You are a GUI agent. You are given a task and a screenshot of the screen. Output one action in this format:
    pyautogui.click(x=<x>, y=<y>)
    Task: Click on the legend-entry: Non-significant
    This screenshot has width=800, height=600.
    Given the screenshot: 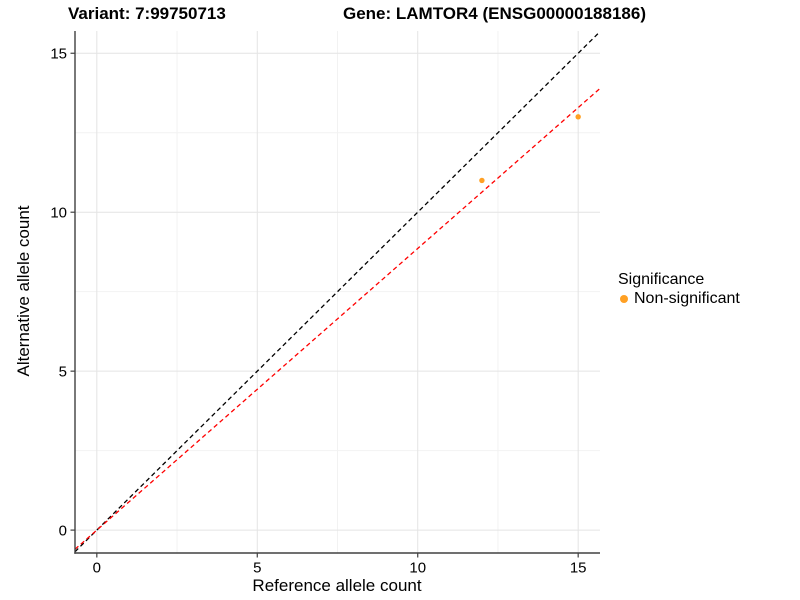 What is the action you would take?
    pyautogui.click(x=678, y=299)
    